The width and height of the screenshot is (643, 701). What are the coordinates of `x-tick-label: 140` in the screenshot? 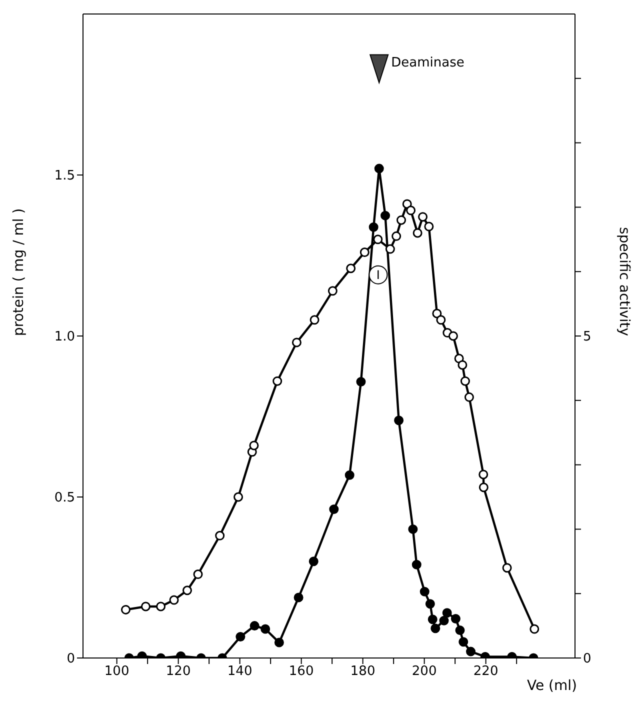 It's located at (239, 672).